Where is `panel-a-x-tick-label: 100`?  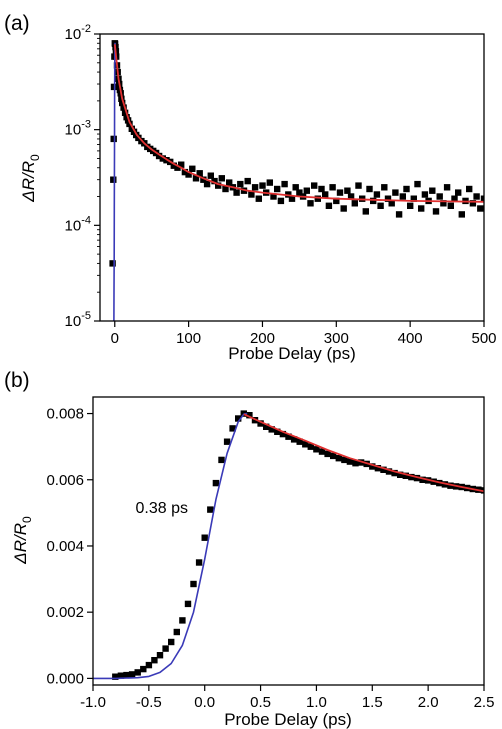 panel-a-x-tick-label: 100 is located at coordinates (188, 338).